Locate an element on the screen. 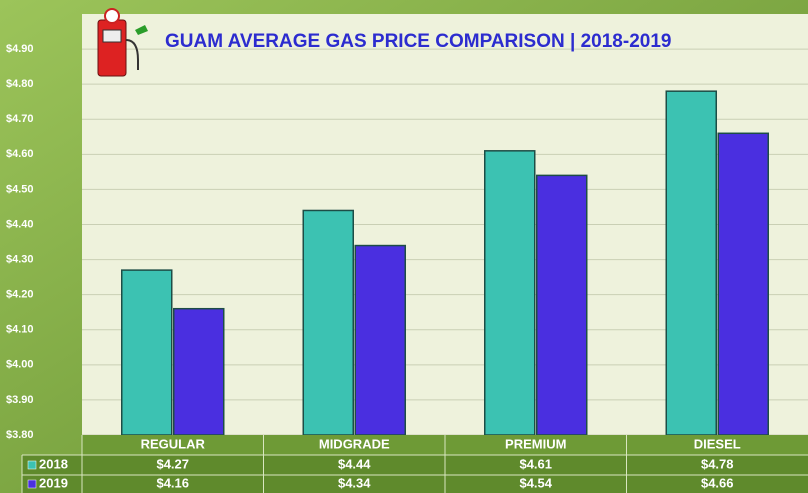 The image size is (808, 493). category-label: DIESEL is located at coordinates (717, 443).